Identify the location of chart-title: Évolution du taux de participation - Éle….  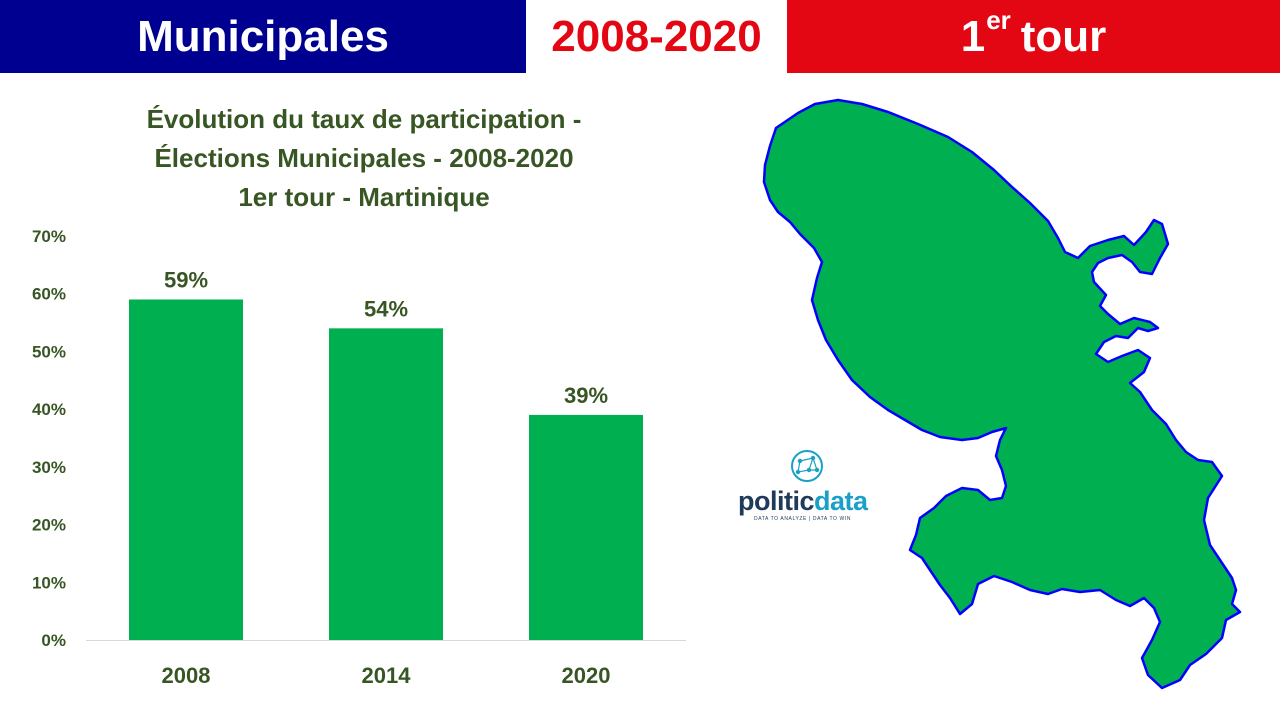
(364, 158).